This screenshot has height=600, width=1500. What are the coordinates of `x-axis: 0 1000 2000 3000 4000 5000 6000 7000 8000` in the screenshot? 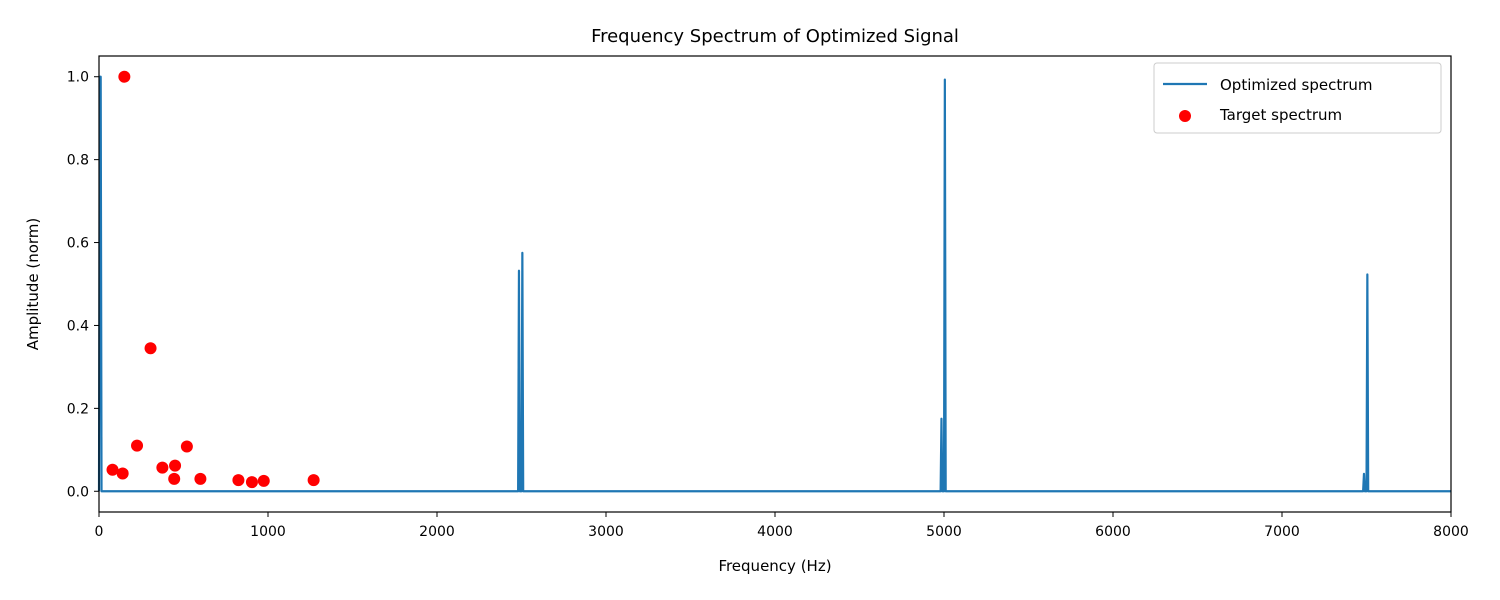 It's located at (782, 526).